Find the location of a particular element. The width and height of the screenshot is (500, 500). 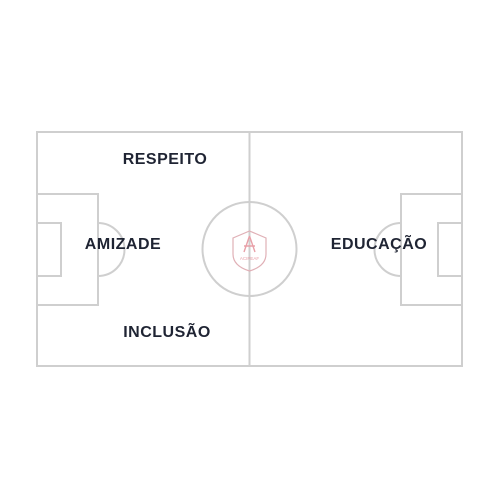

right-penalty-arc is located at coordinates (387, 249).